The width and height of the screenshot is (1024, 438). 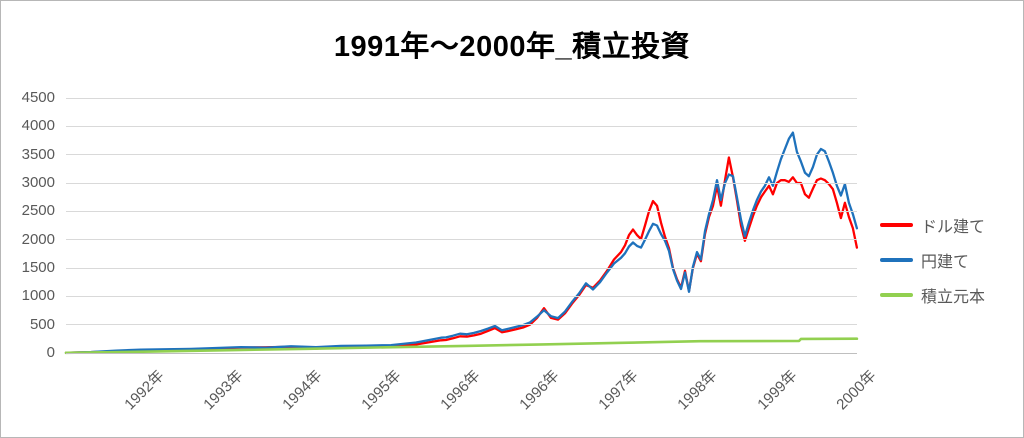 What do you see at coordinates (856, 390) in the screenshot?
I see `x-axis-tick-label: 2000年` at bounding box center [856, 390].